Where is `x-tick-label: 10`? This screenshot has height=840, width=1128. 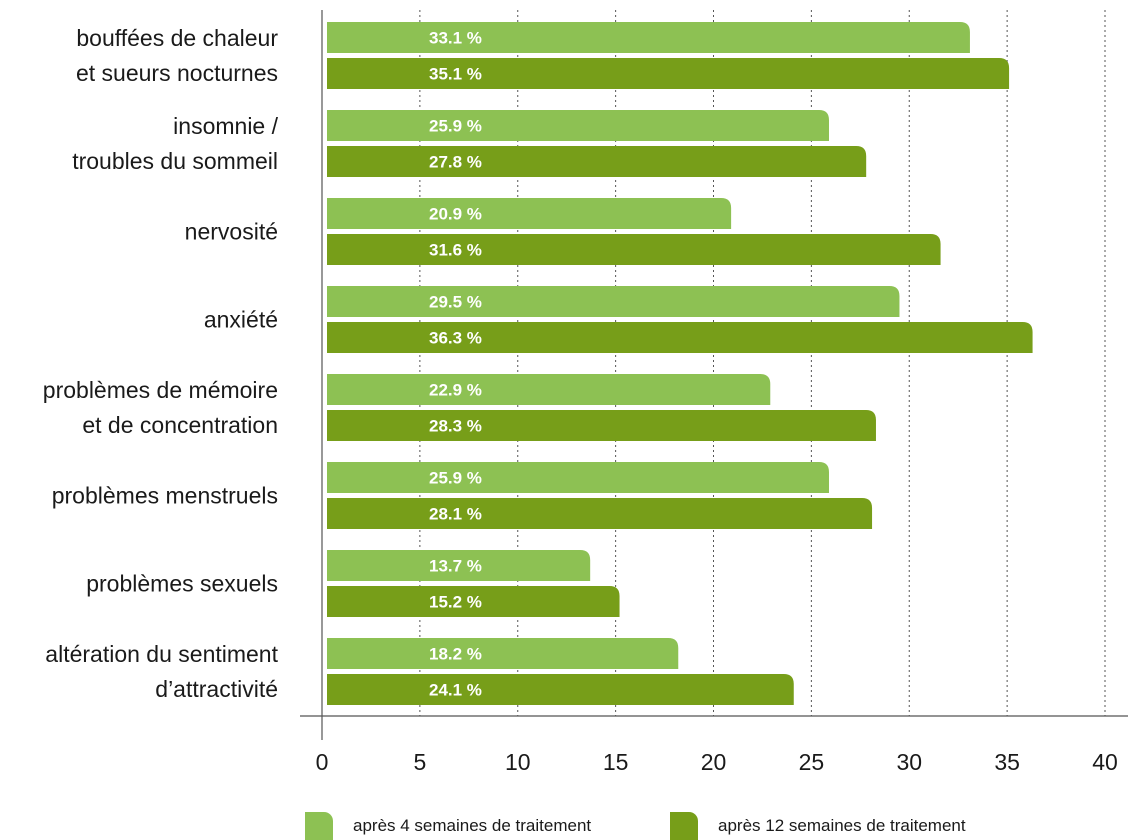
x-tick-label: 10 is located at coordinates (518, 762).